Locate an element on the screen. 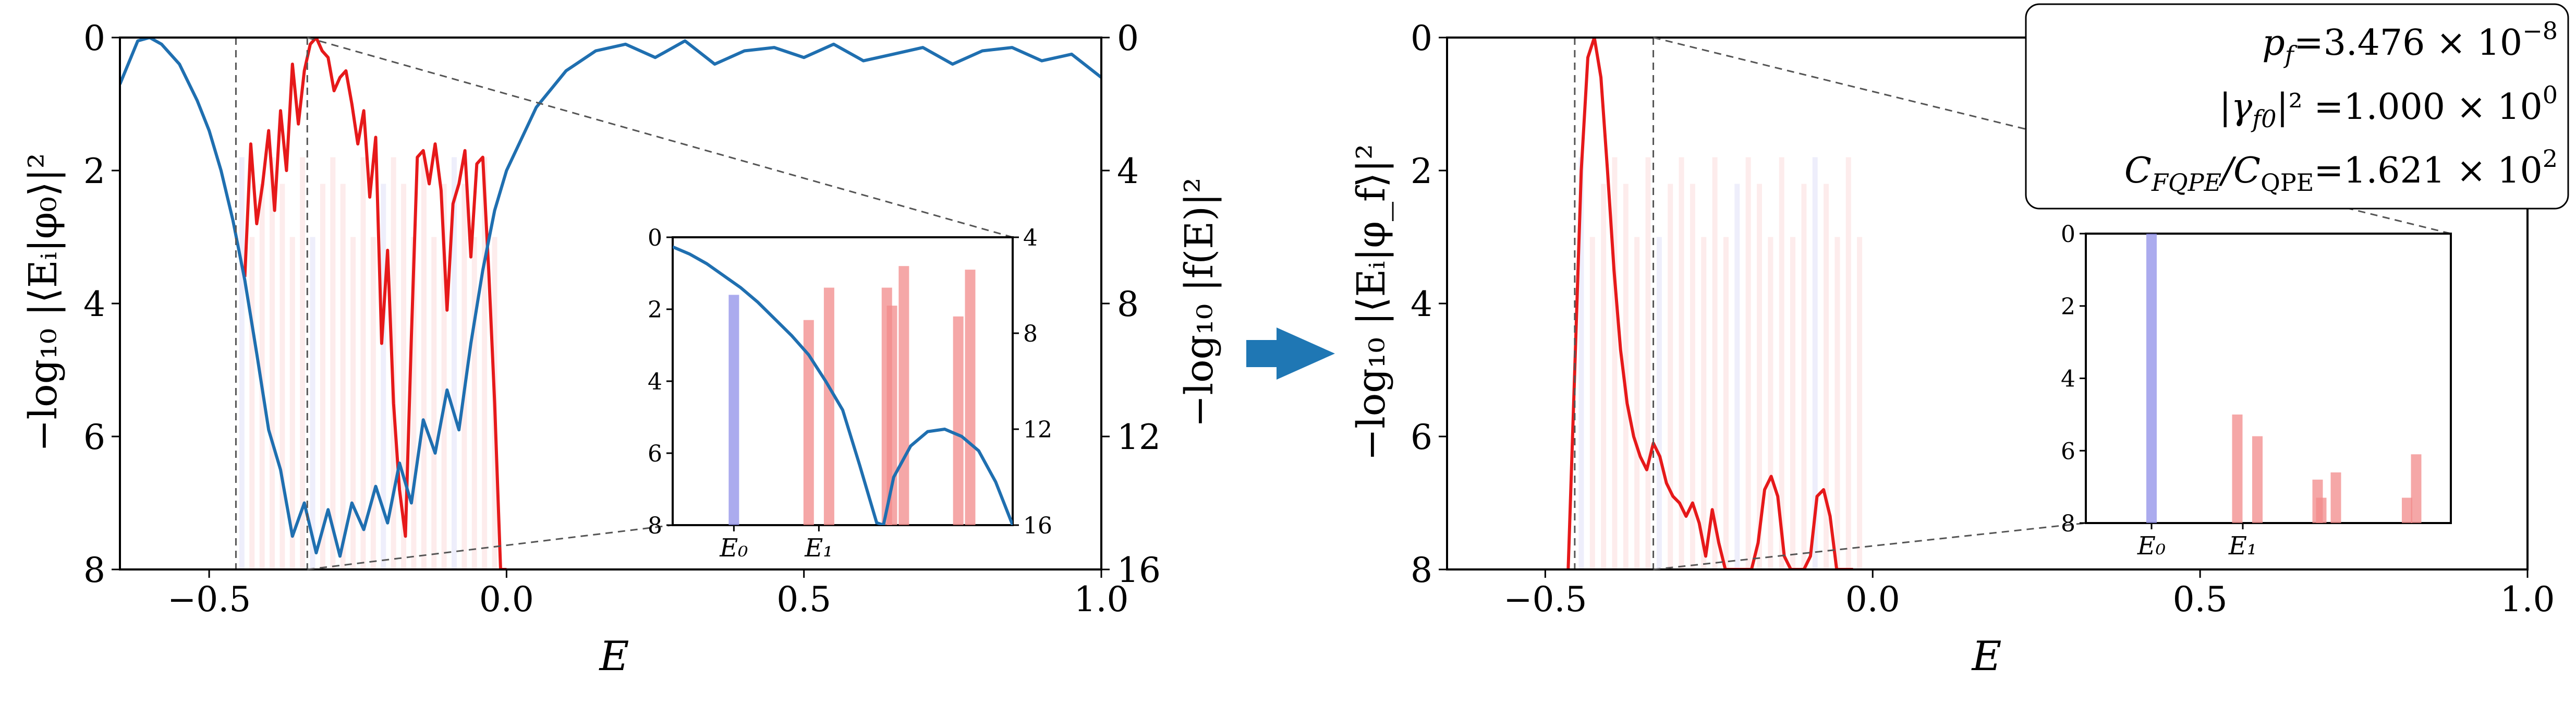 The width and height of the screenshot is (2576, 704). inset-y-right-tick-label: 4 is located at coordinates (1030, 238).